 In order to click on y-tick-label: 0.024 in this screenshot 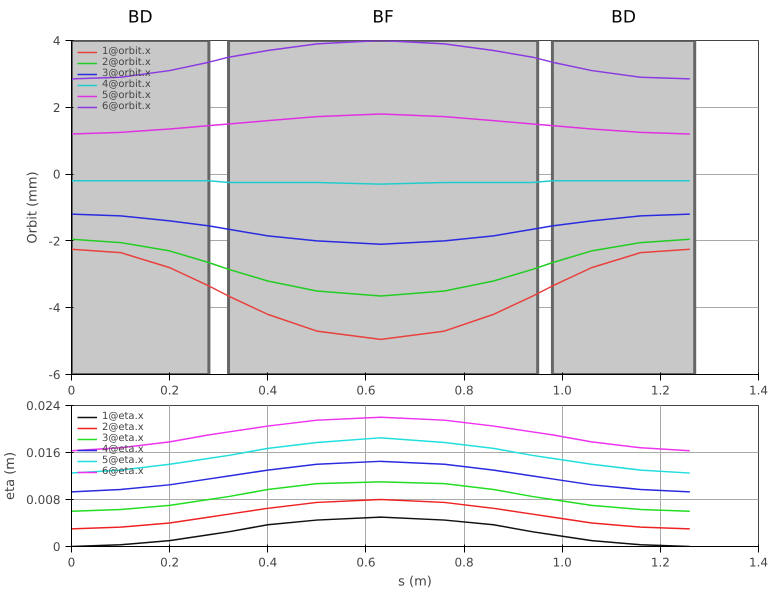, I will do `click(43, 406)`.